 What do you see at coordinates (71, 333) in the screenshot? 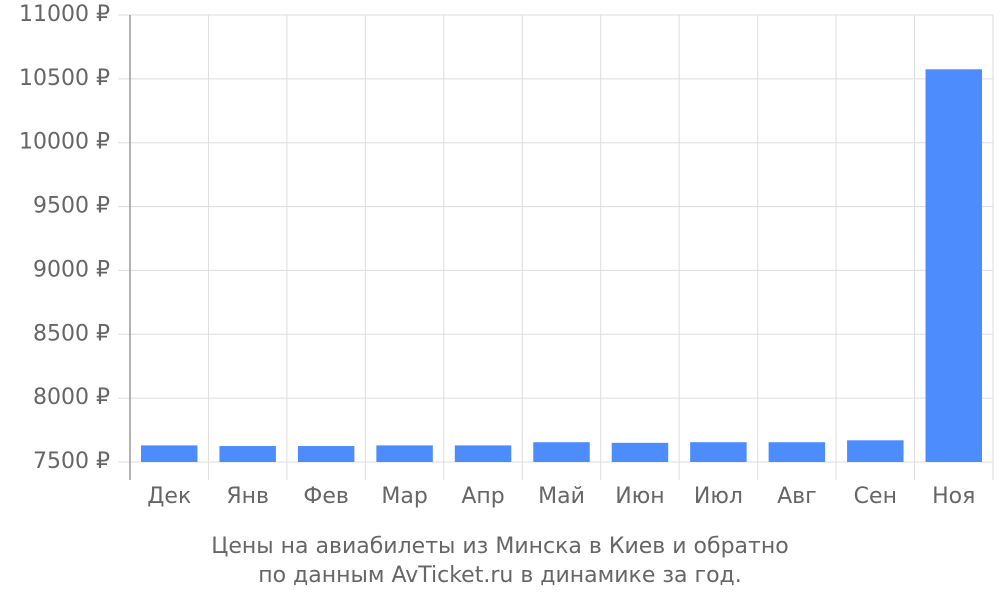
I see `y-tick-label: 8500 ₽` at bounding box center [71, 333].